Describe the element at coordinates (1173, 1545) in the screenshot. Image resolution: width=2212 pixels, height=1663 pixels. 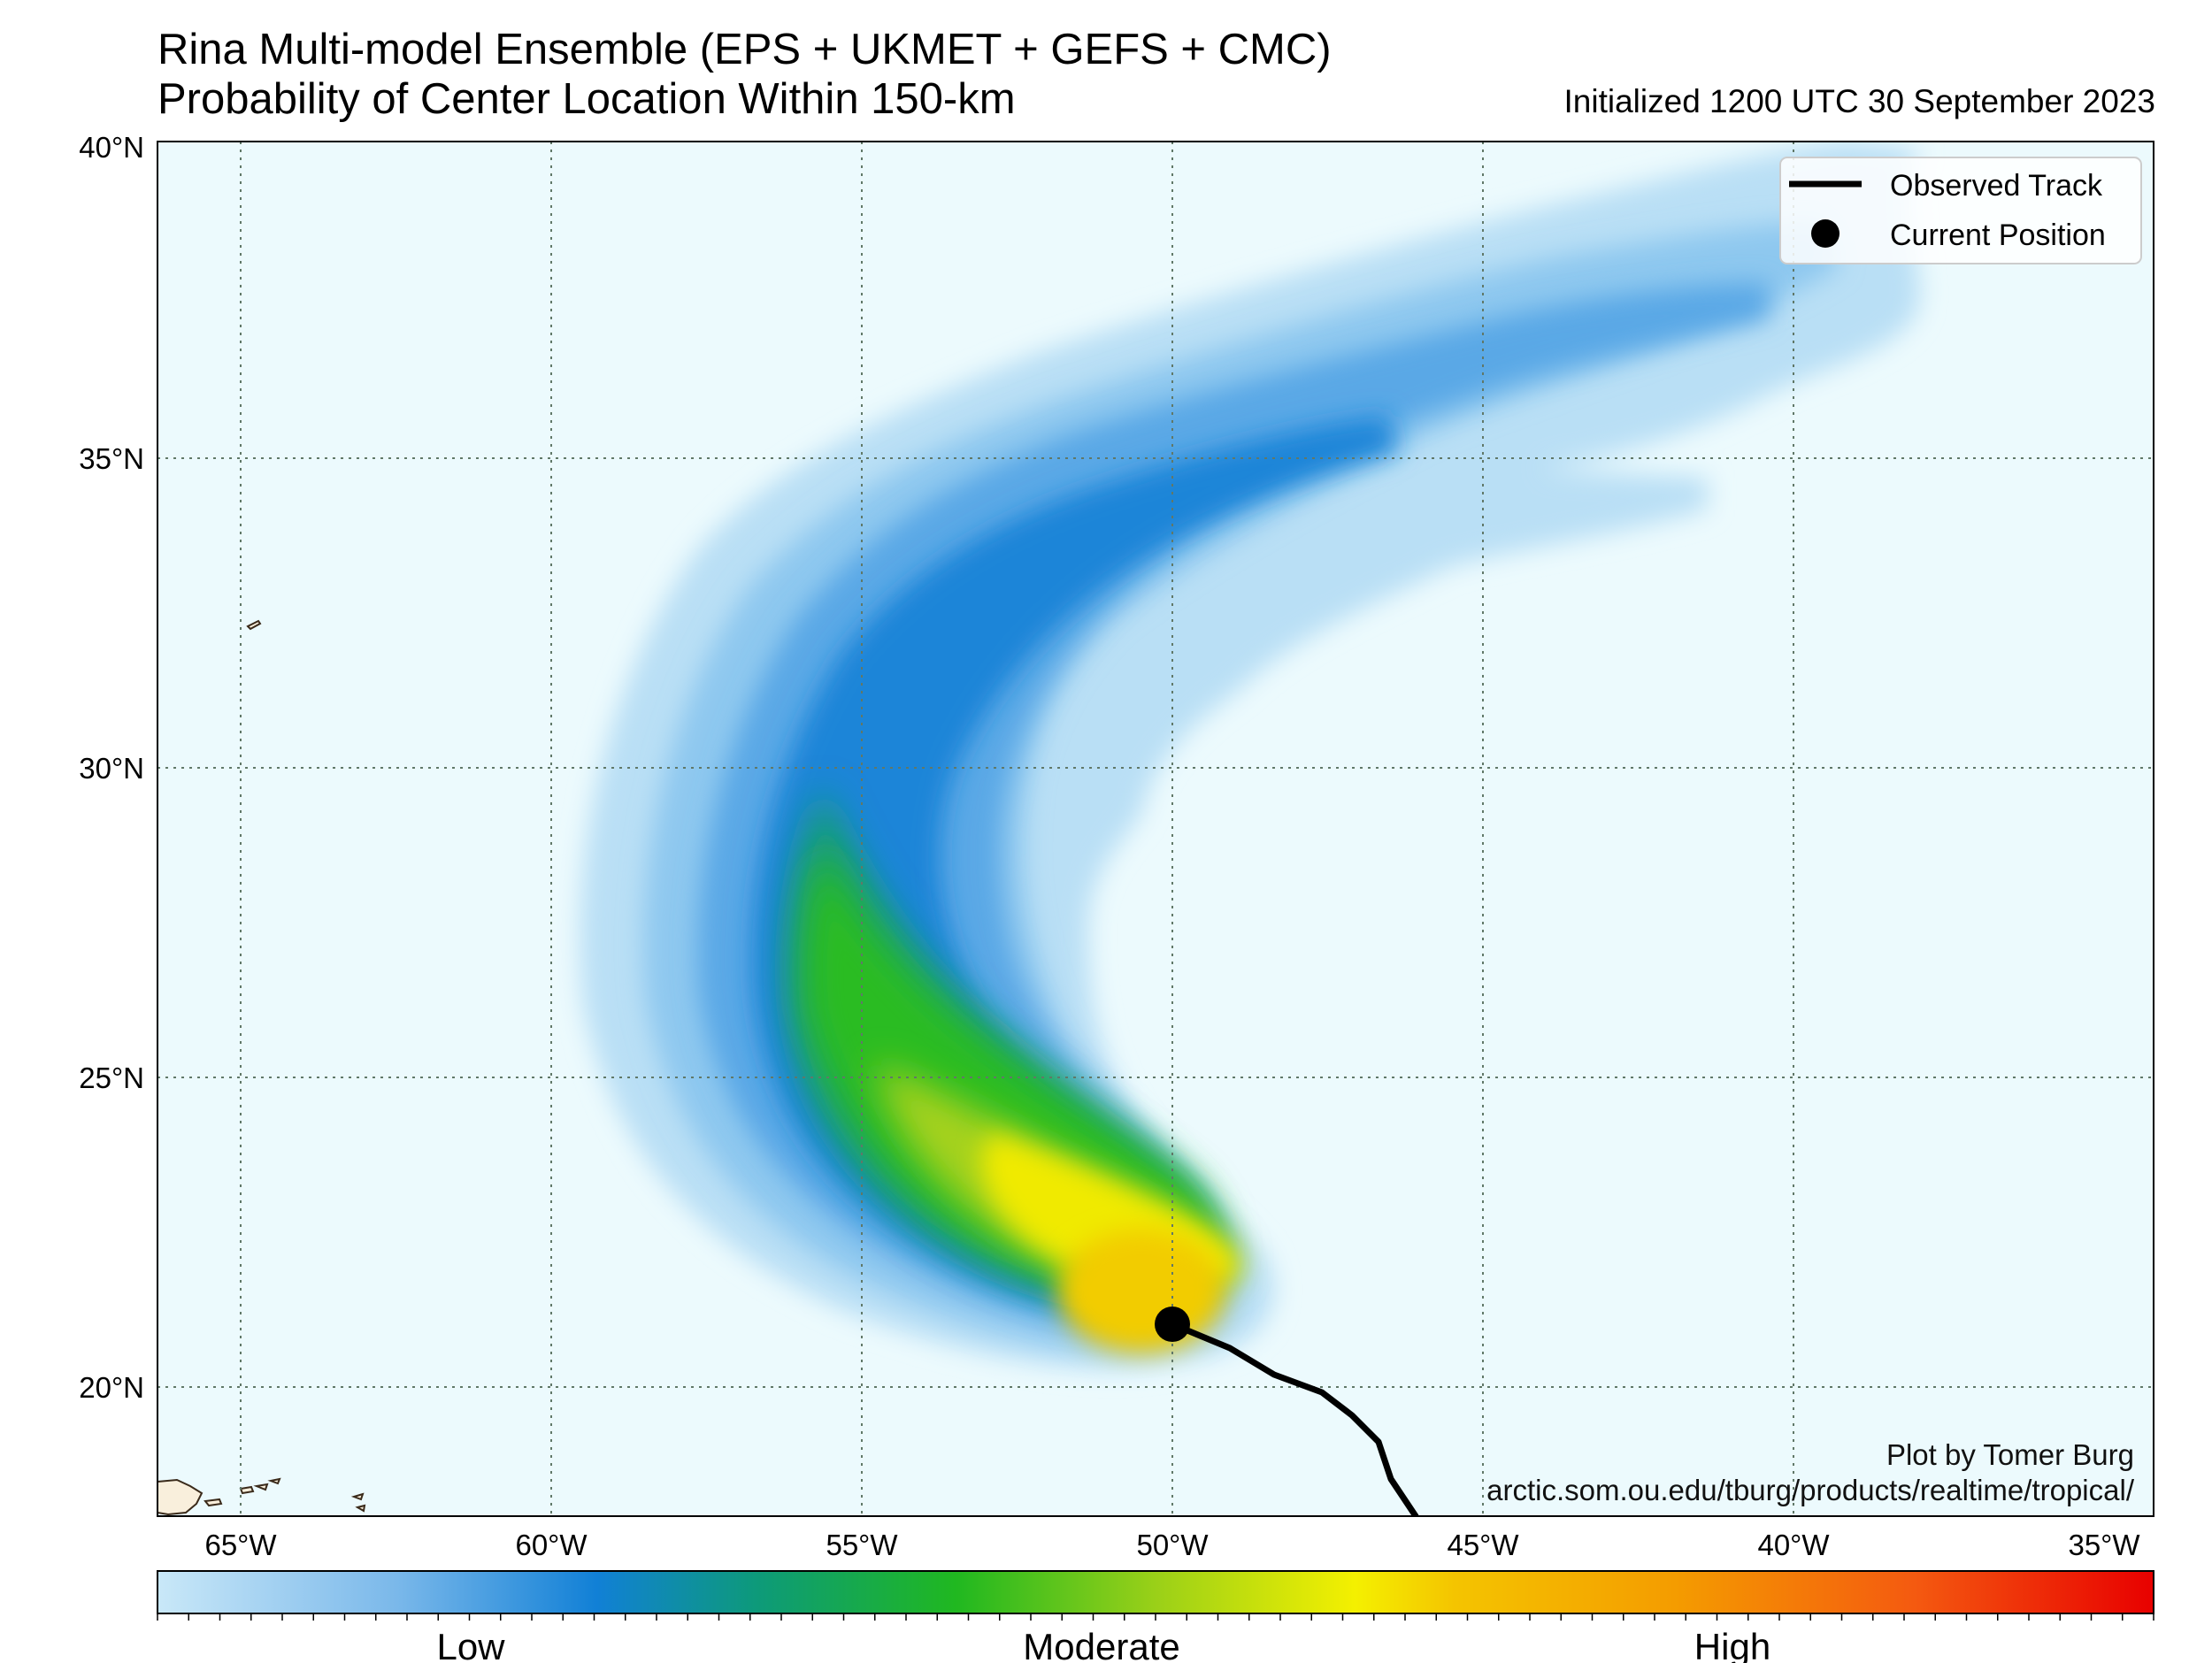
I see `lon-label: 50°W` at that location.